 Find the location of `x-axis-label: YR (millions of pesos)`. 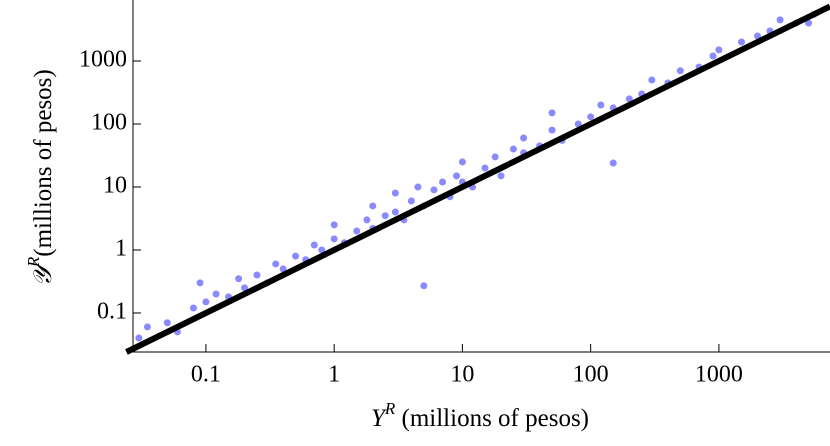

x-axis-label: YR (millions of pesos) is located at coordinates (480, 415).